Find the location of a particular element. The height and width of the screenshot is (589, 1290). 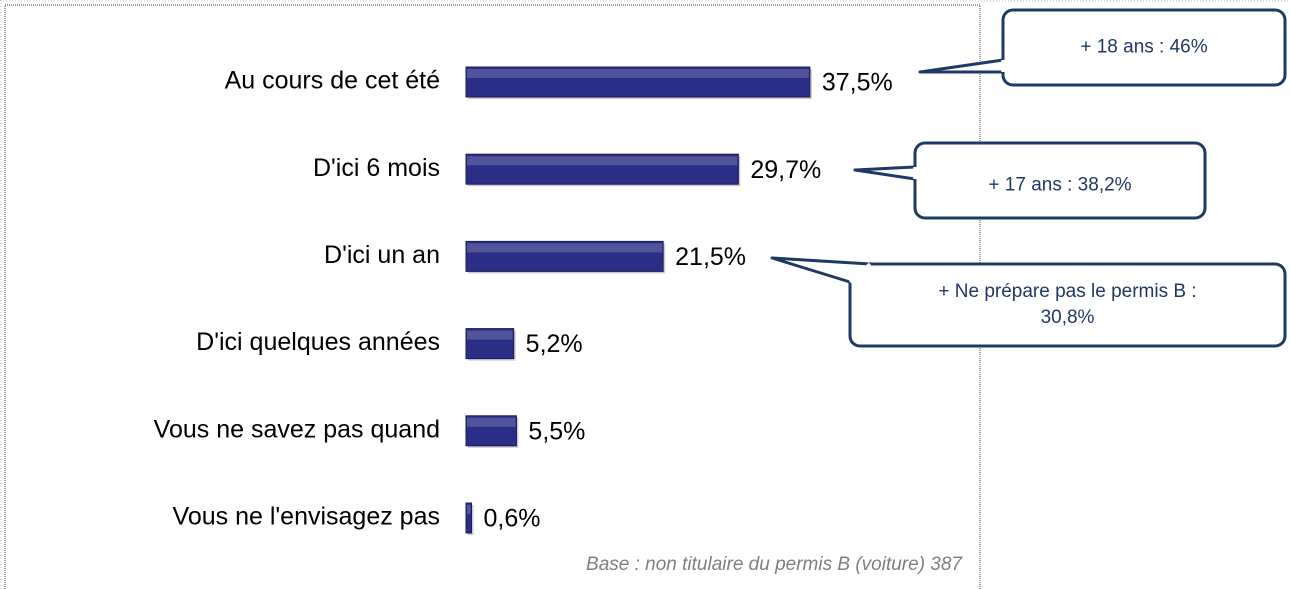

callout: + Ne prépare pas le permis B : 30,8% is located at coordinates (1028, 302).